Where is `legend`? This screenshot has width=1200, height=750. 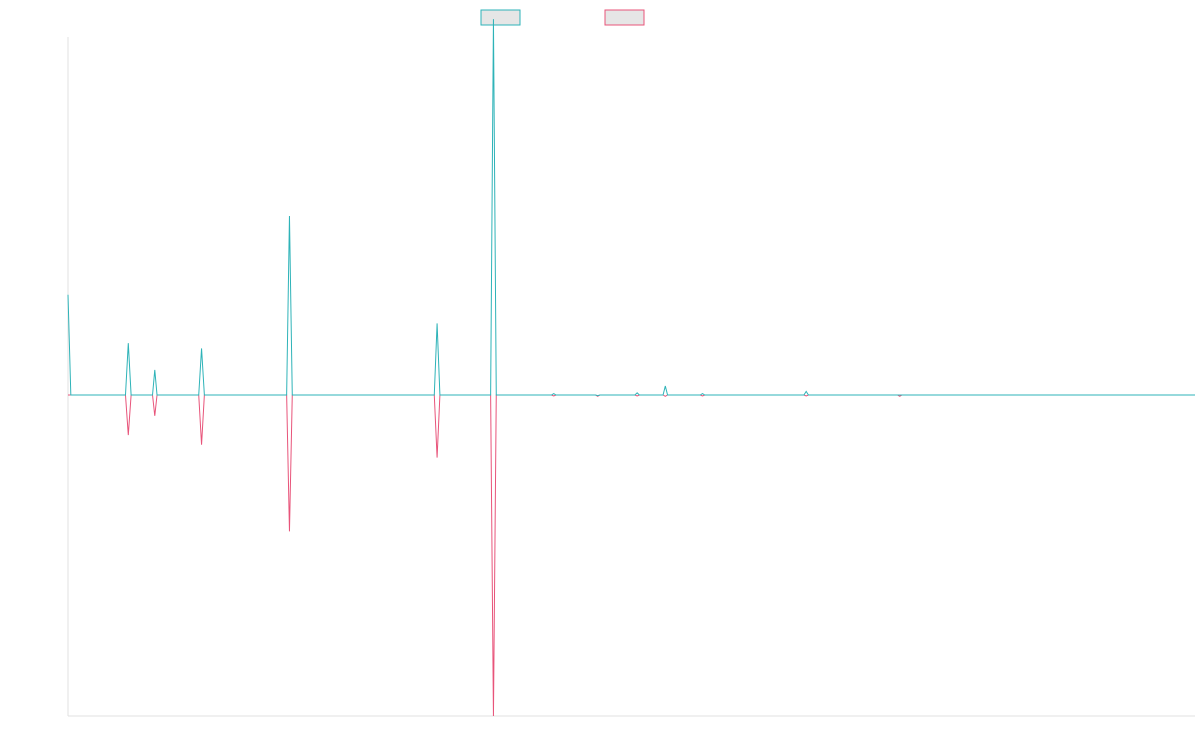
legend is located at coordinates (562, 17).